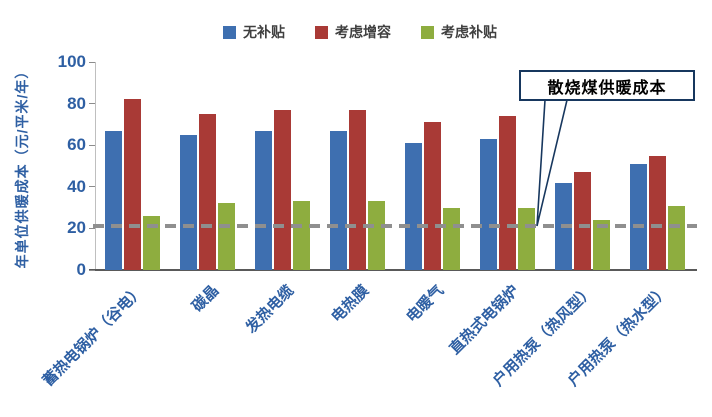 Image resolution: width=712 pixels, height=417 pixels. What do you see at coordinates (607, 85) in the screenshot?
I see `reference-line-annotation: 散烧煤供暖成本` at bounding box center [607, 85].